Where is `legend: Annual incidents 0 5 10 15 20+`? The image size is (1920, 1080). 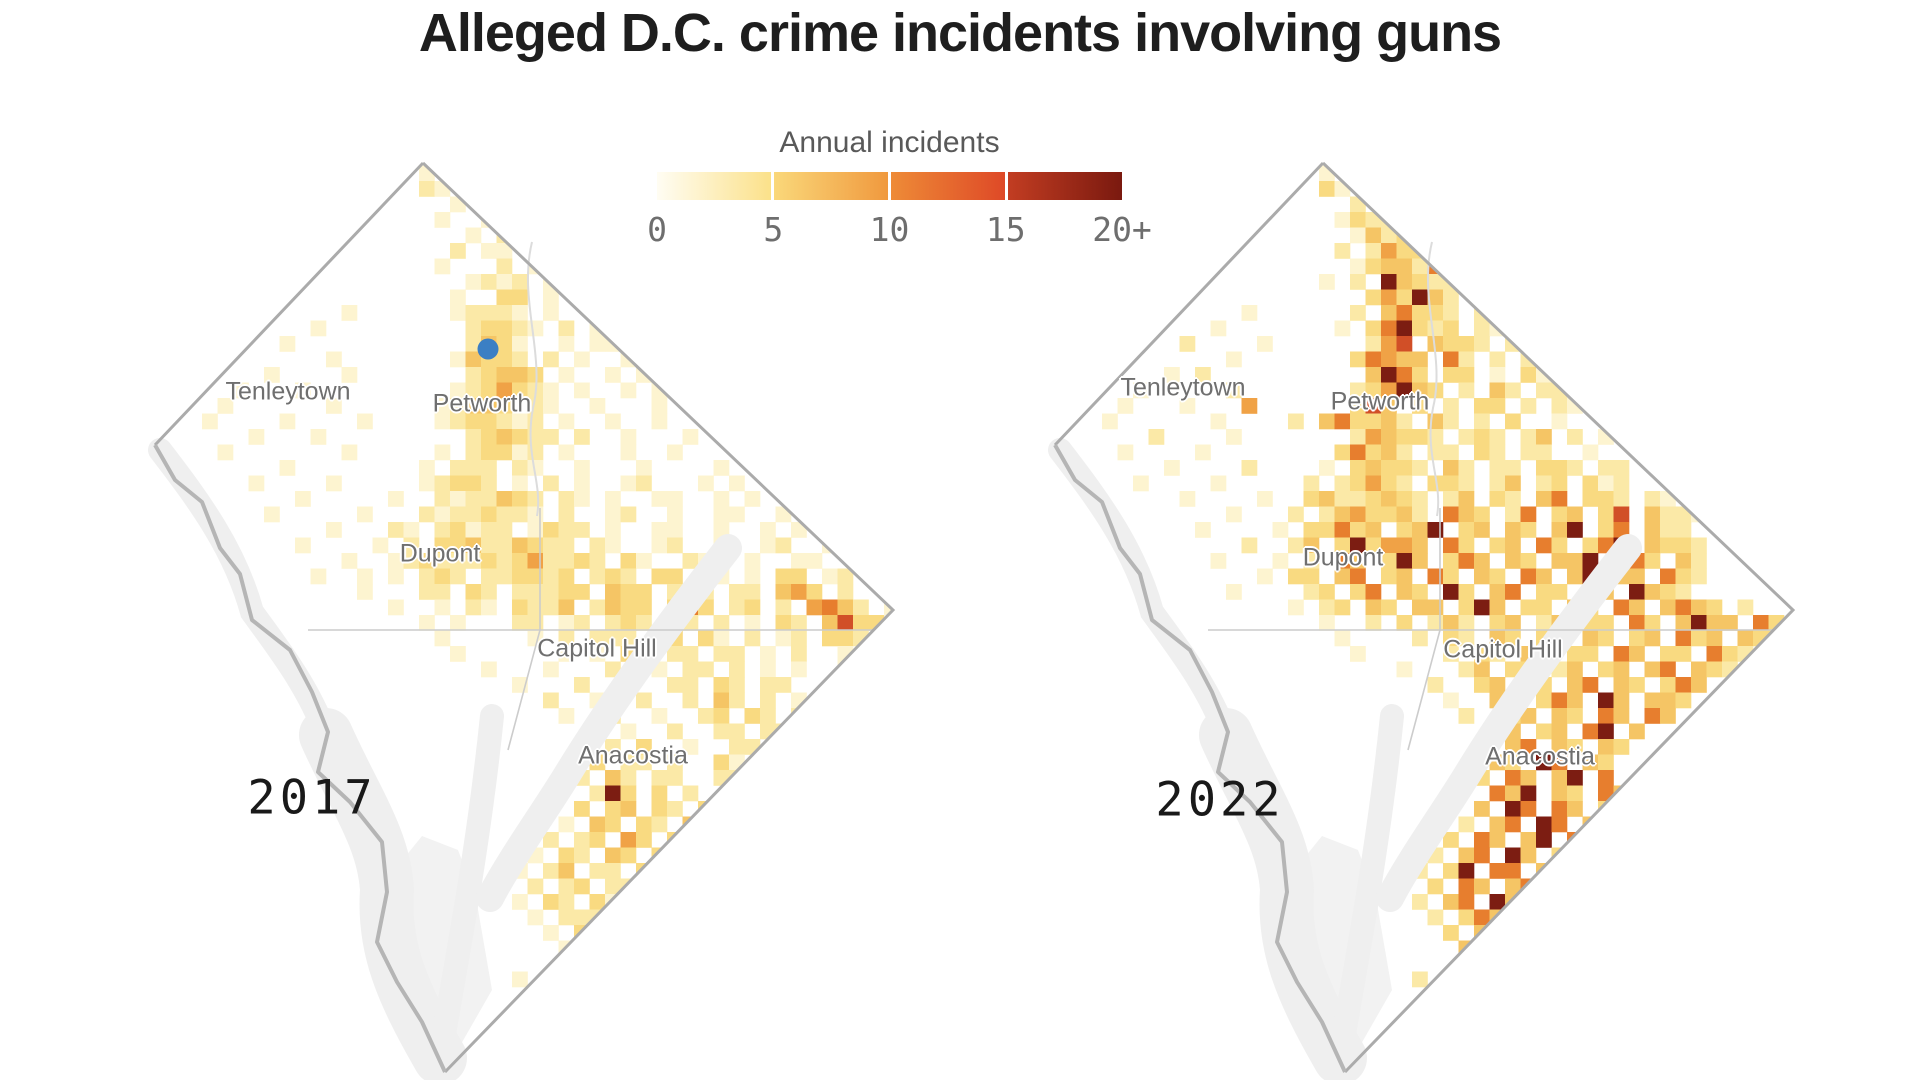 legend: Annual incidents 0 5 10 15 20+ is located at coordinates (899, 189).